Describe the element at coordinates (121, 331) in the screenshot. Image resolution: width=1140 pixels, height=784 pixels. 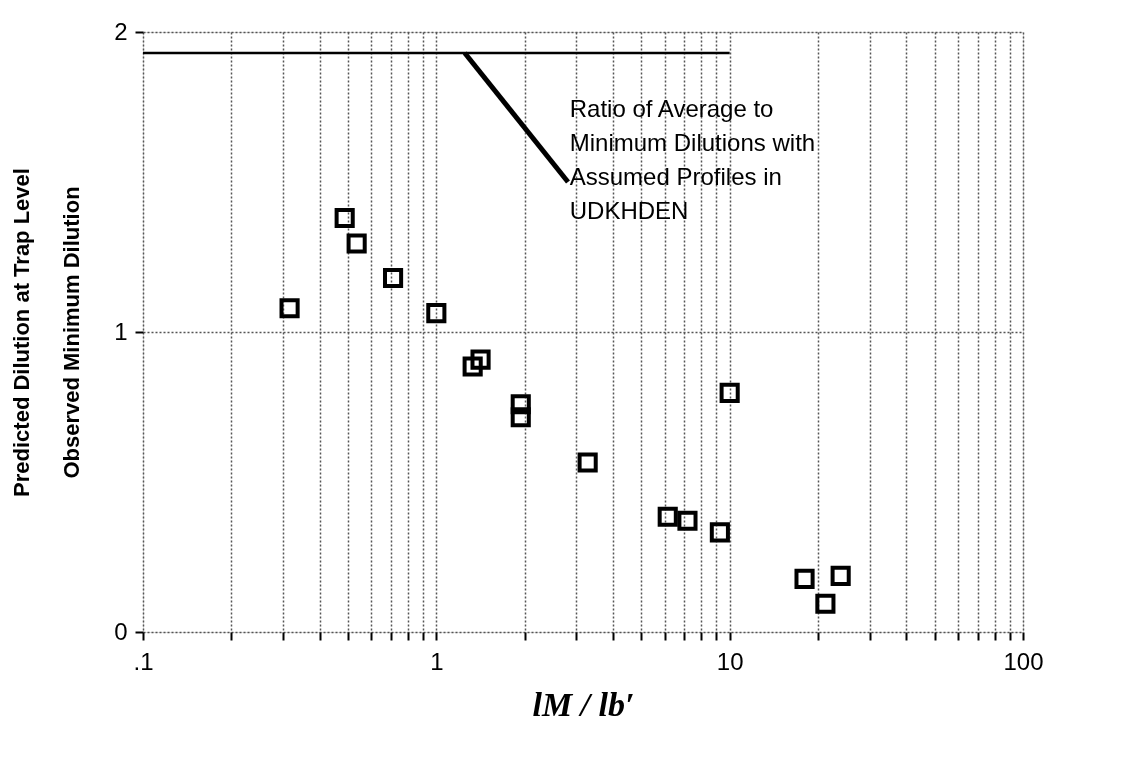
I see `y-tick-label: 1` at that location.